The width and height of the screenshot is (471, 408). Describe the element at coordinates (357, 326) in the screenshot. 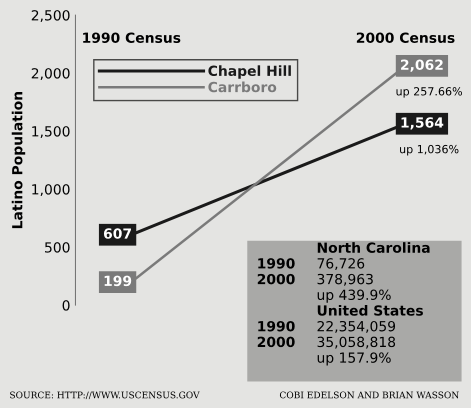

I see `text: 22,354,059` at that location.